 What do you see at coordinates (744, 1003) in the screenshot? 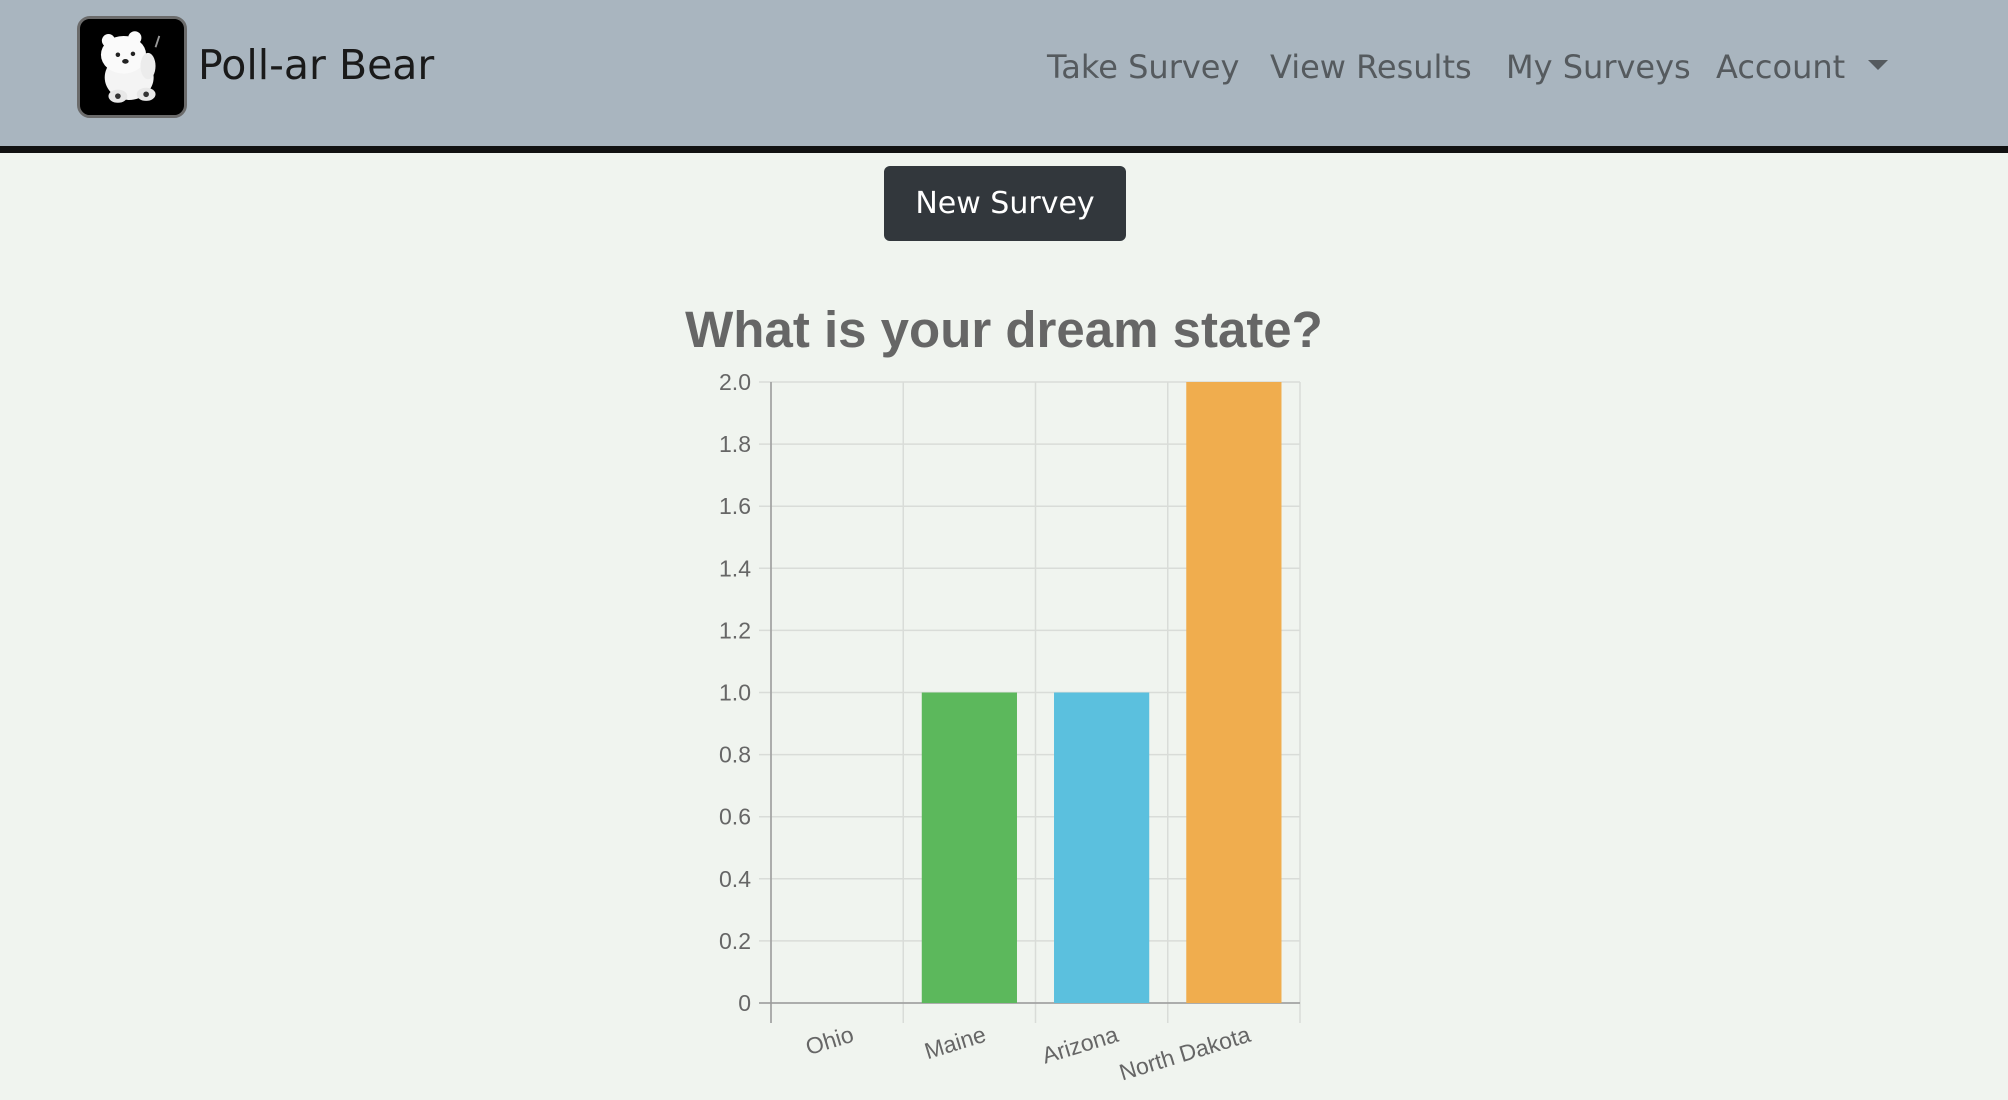
I see `y-tick-label: 0` at bounding box center [744, 1003].